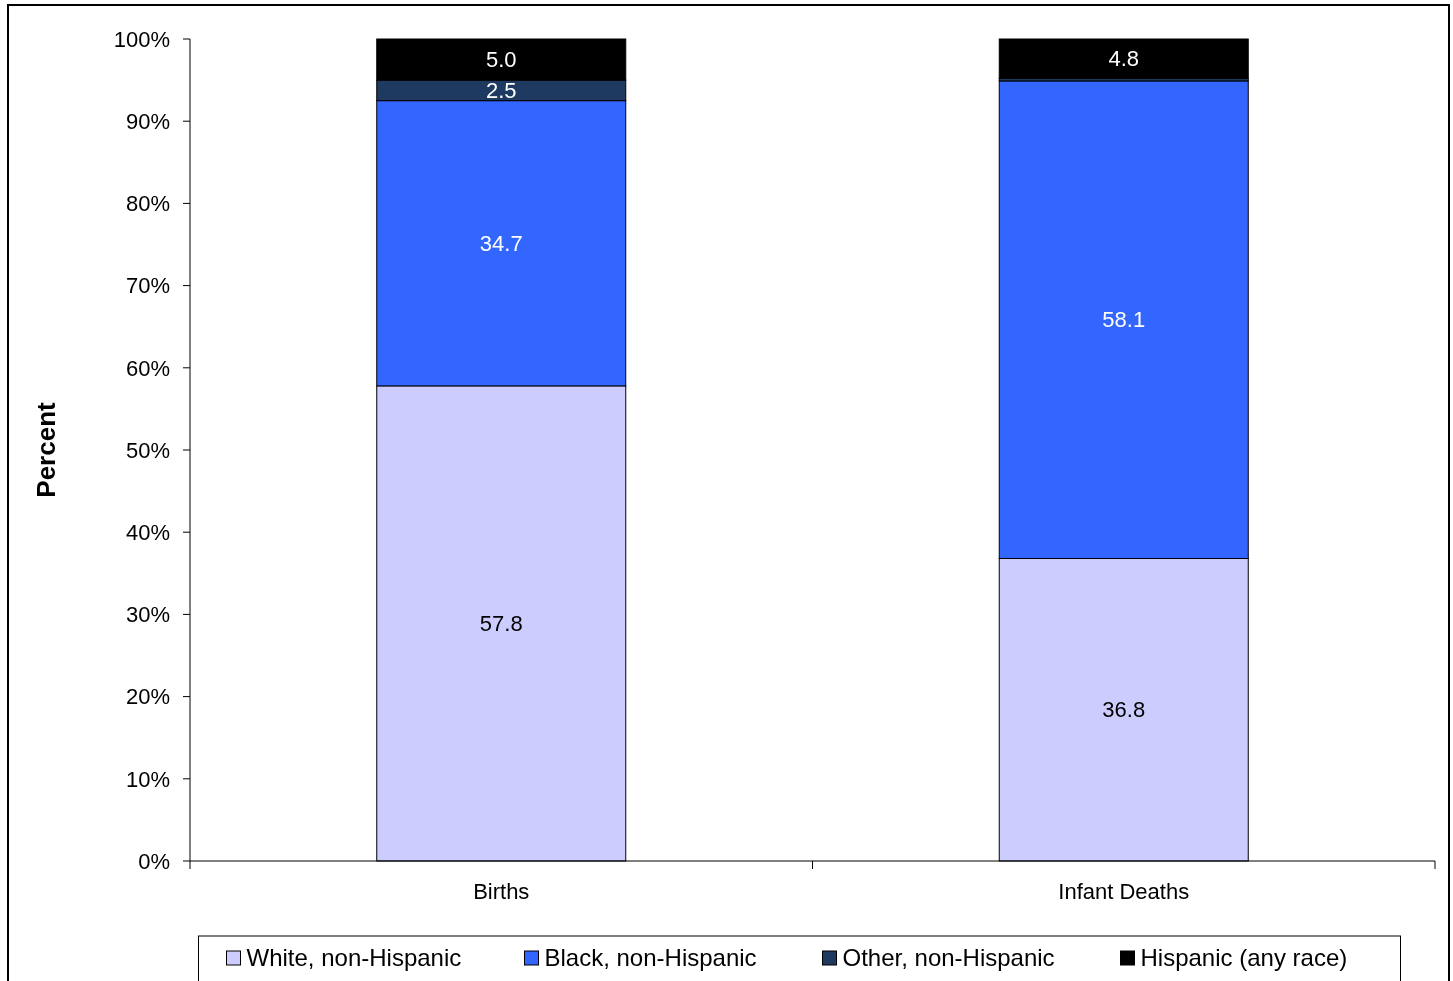 This screenshot has height=981, width=1453. I want to click on y-tick-label: 100%, so click(141, 39).